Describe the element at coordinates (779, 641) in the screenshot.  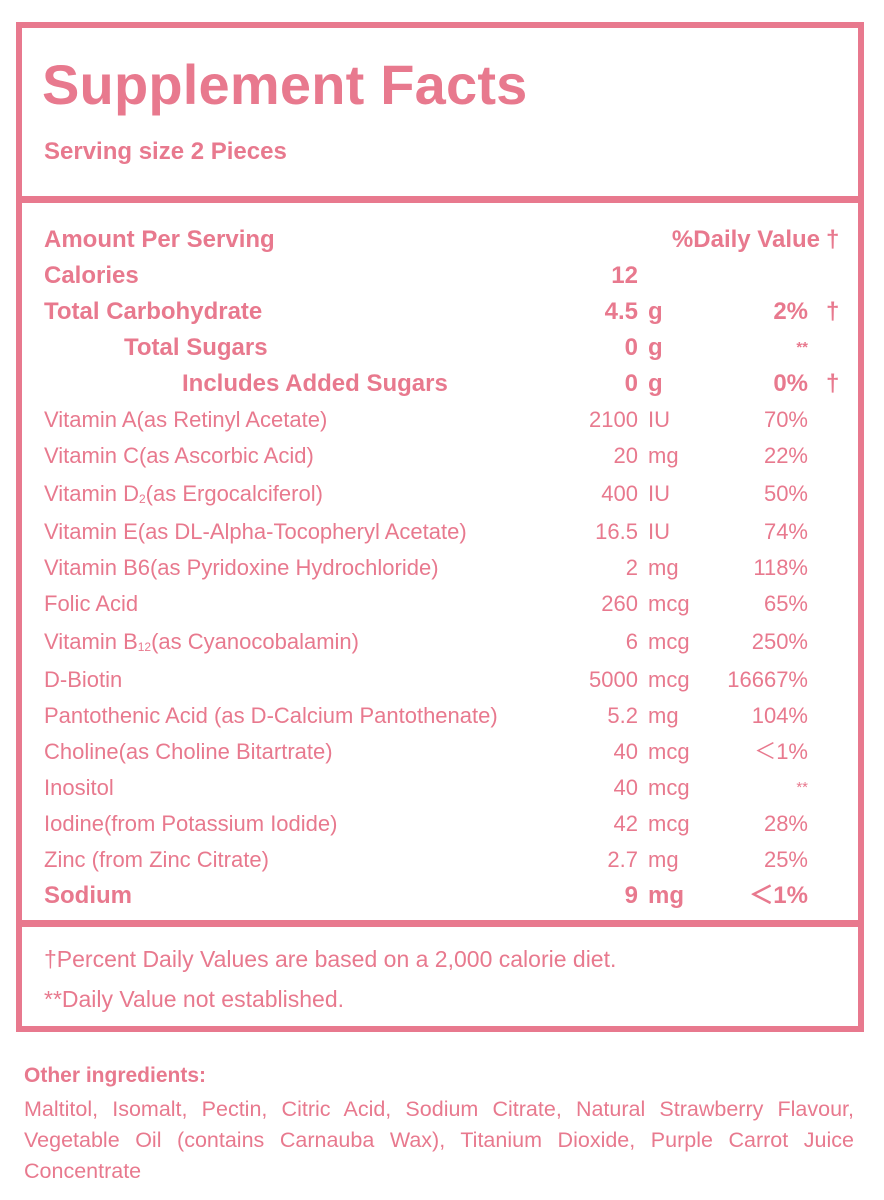
I see `nutrient-daily-value: 250%` at that location.